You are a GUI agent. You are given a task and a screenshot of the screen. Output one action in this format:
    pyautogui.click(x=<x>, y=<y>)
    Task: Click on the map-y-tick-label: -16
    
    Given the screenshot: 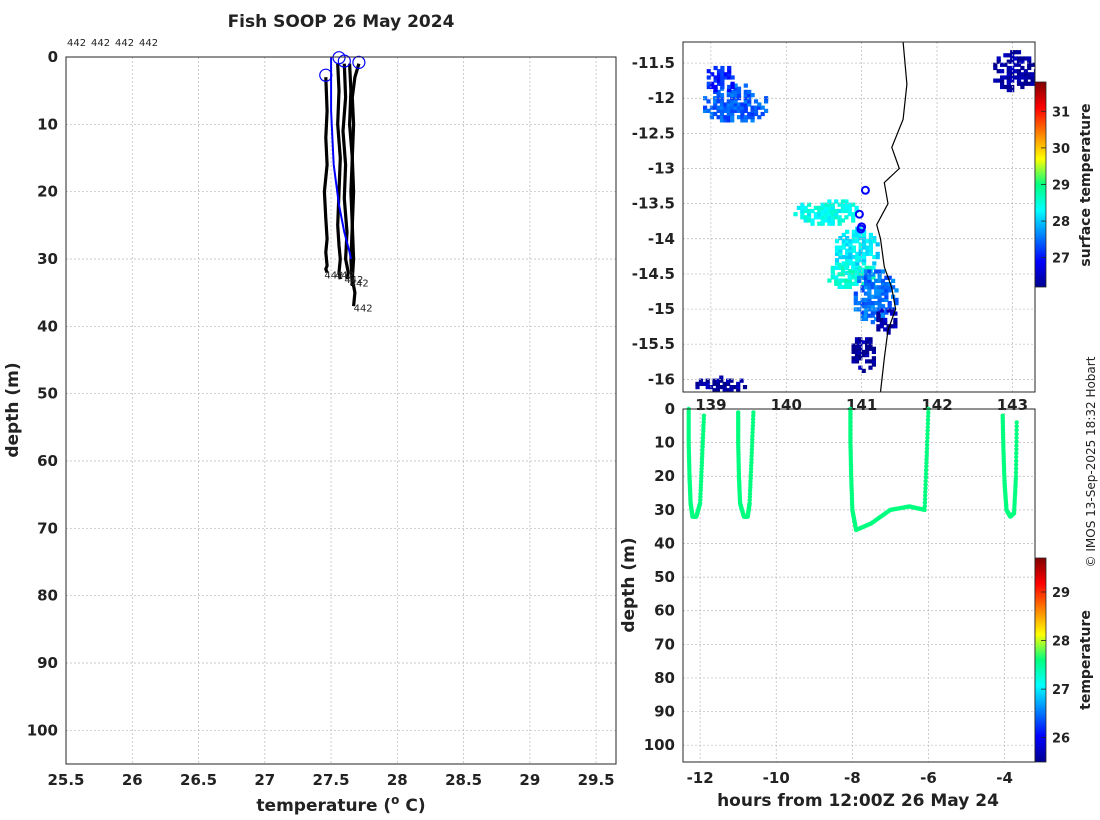 What is the action you would take?
    pyautogui.click(x=661, y=379)
    